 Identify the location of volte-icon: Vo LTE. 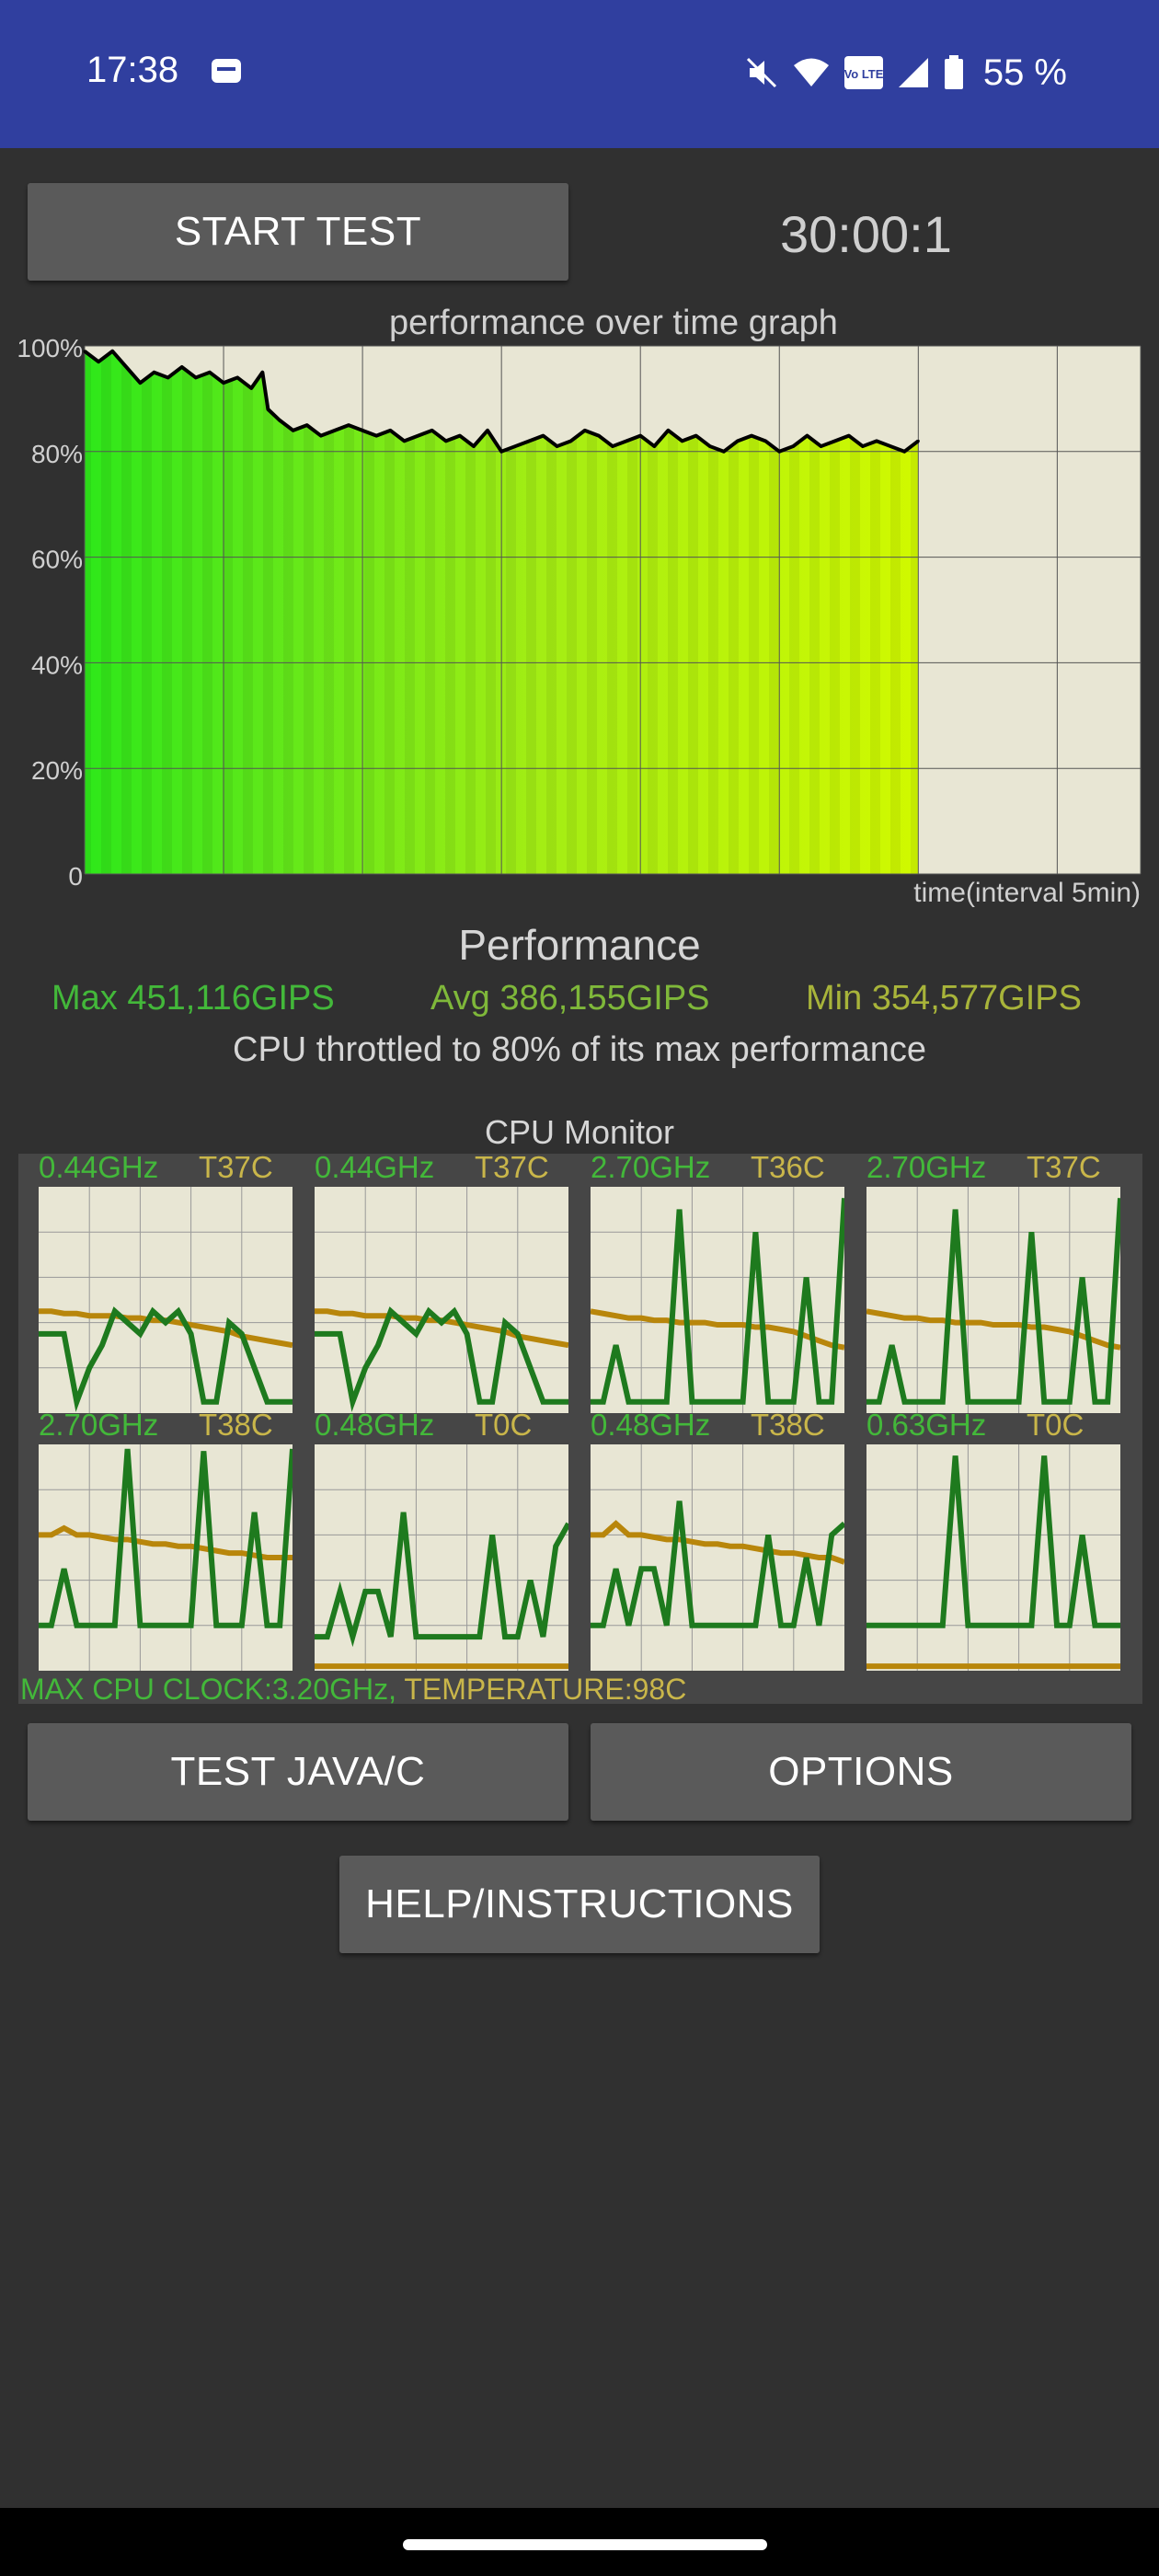
(863, 72).